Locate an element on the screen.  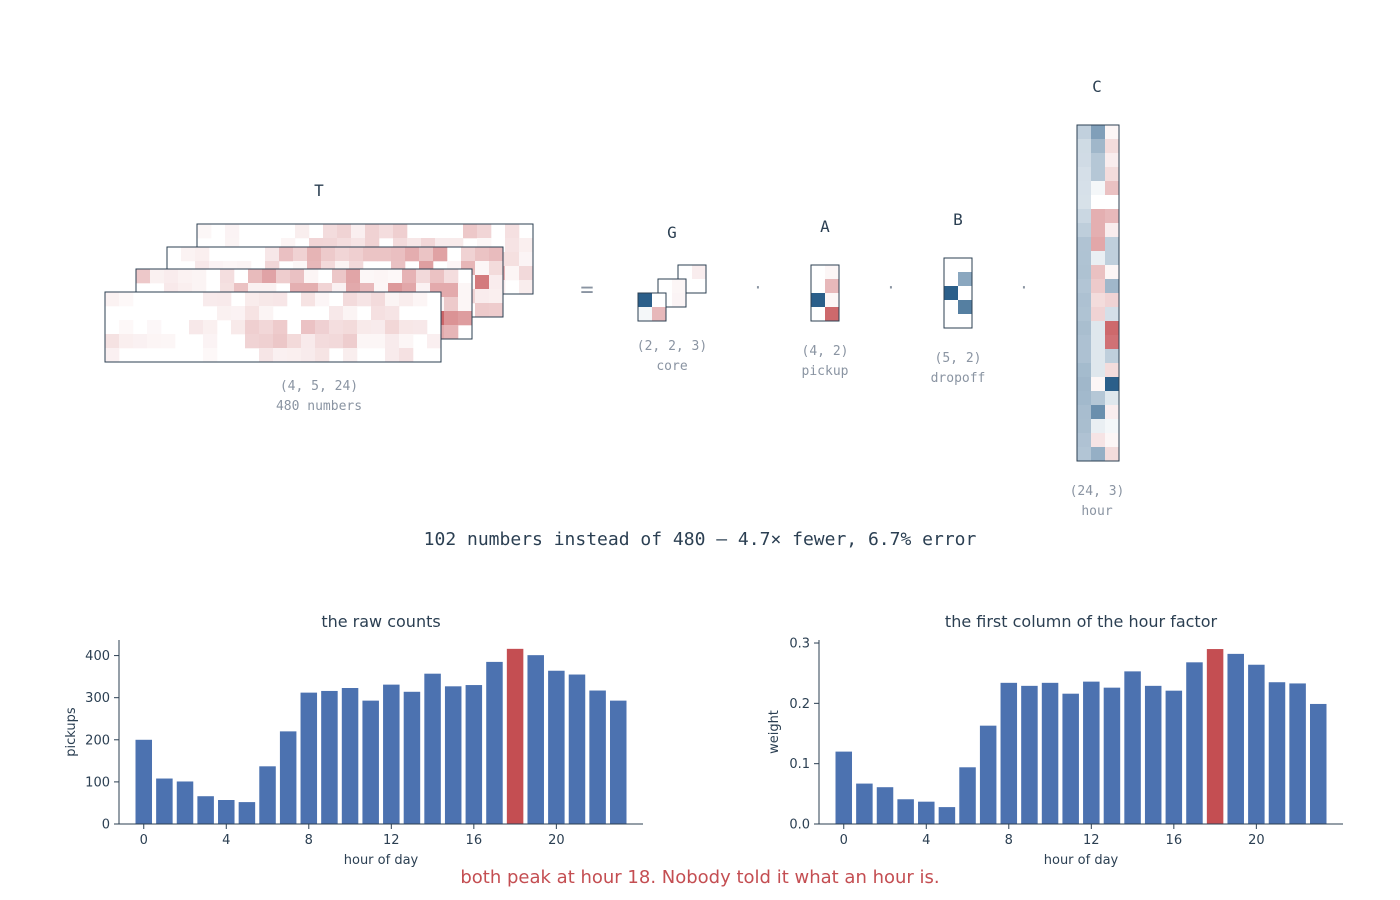
factor-a-matrix-border is located at coordinates (825, 293).